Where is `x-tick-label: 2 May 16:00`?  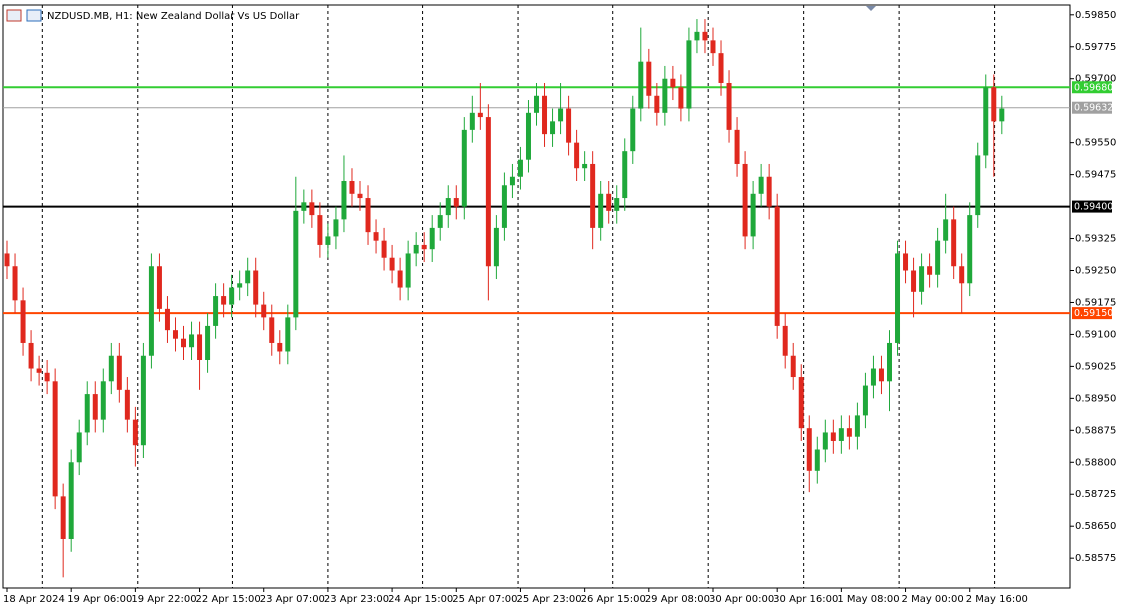
x-tick-label: 2 May 16:00 is located at coordinates (997, 599).